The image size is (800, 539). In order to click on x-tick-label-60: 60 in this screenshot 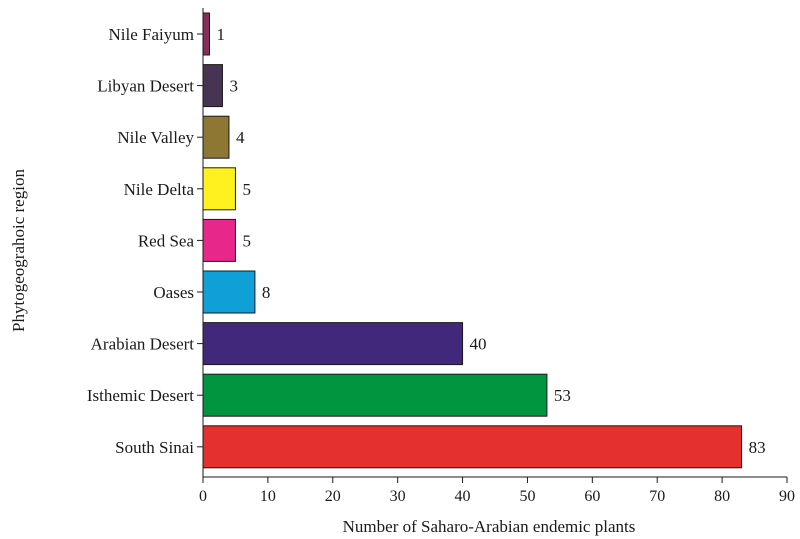, I will do `click(592, 496)`.